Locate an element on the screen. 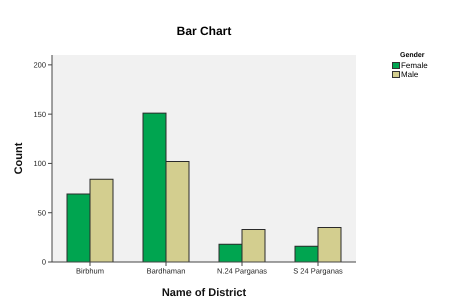 This screenshot has width=474, height=298. legend-label: Female is located at coordinates (414, 65).